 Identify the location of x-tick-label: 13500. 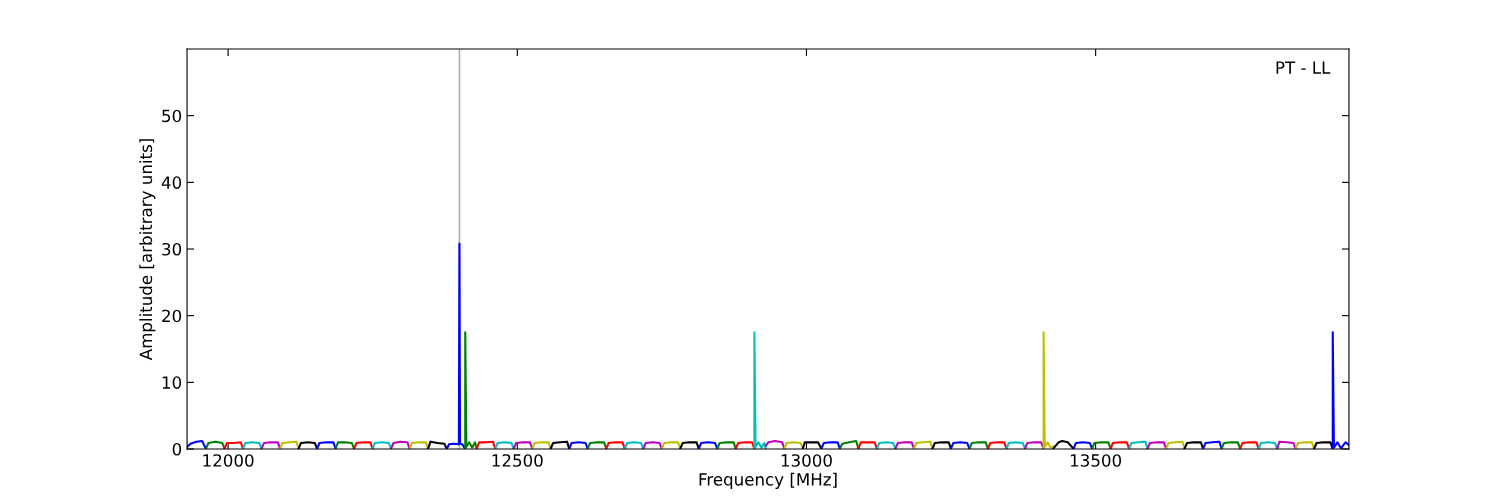
(1096, 460).